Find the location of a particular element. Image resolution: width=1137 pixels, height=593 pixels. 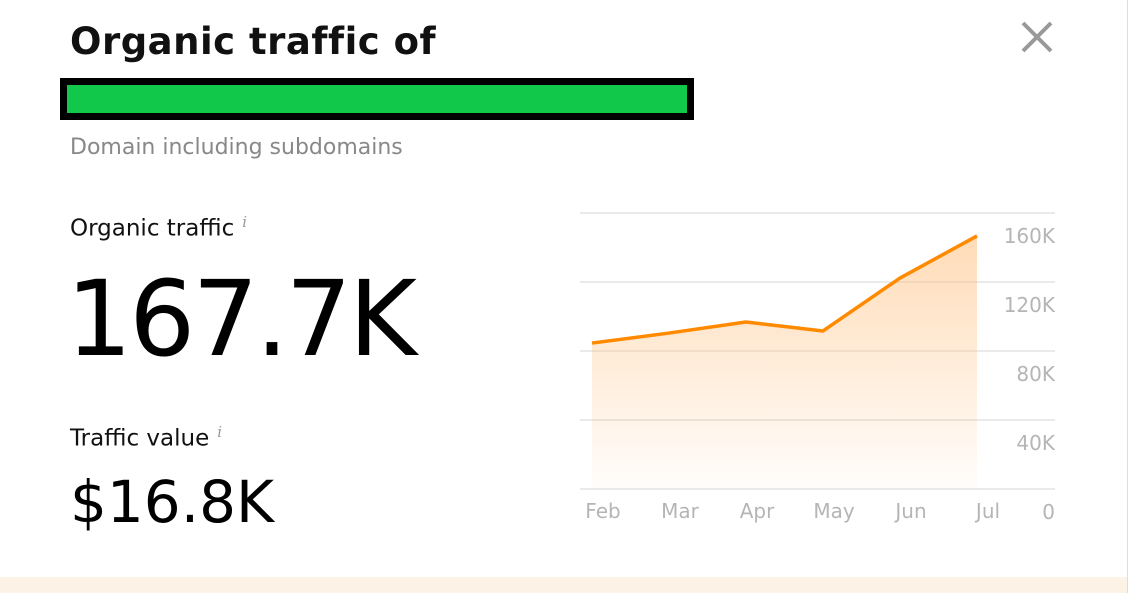

x-tick-label: Feb is located at coordinates (602, 511).